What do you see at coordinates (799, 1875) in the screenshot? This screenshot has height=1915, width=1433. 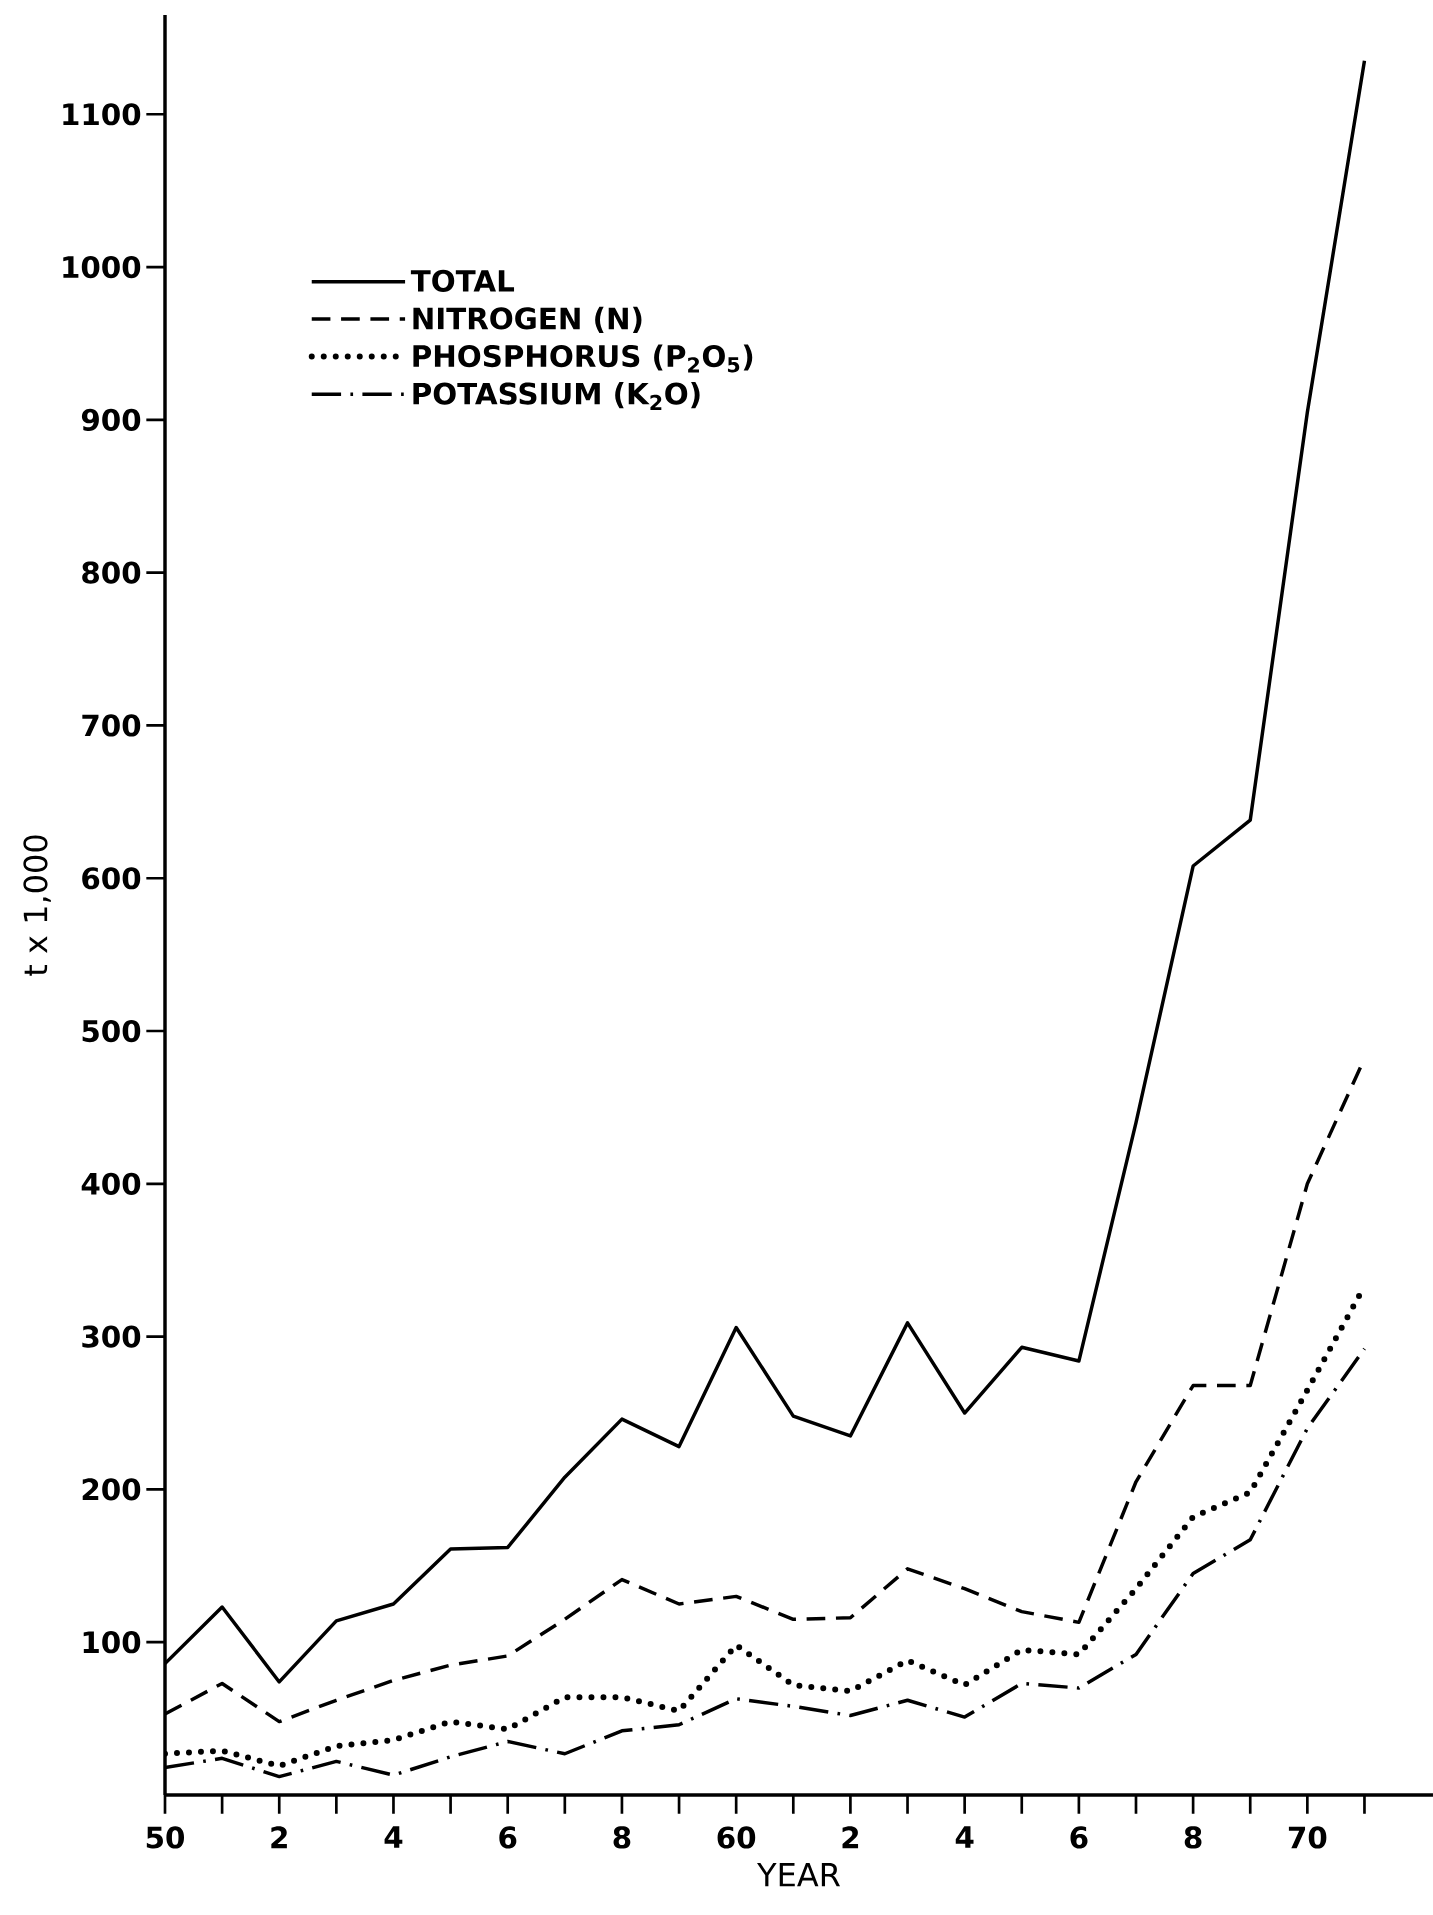 I see `x-axis-title: YEAR` at bounding box center [799, 1875].